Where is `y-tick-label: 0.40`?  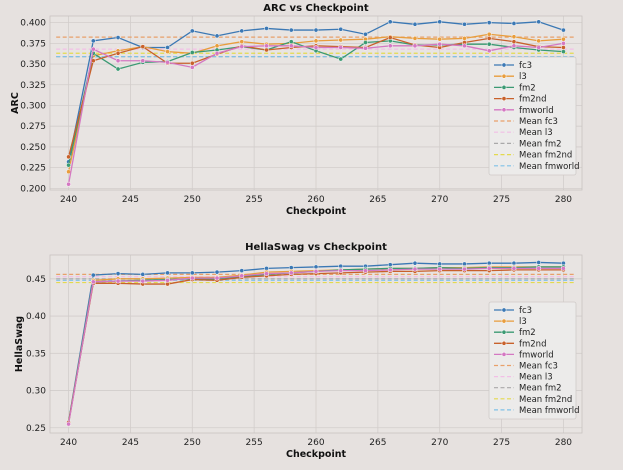
y-tick-label: 0.40 is located at coordinates (36, 317).